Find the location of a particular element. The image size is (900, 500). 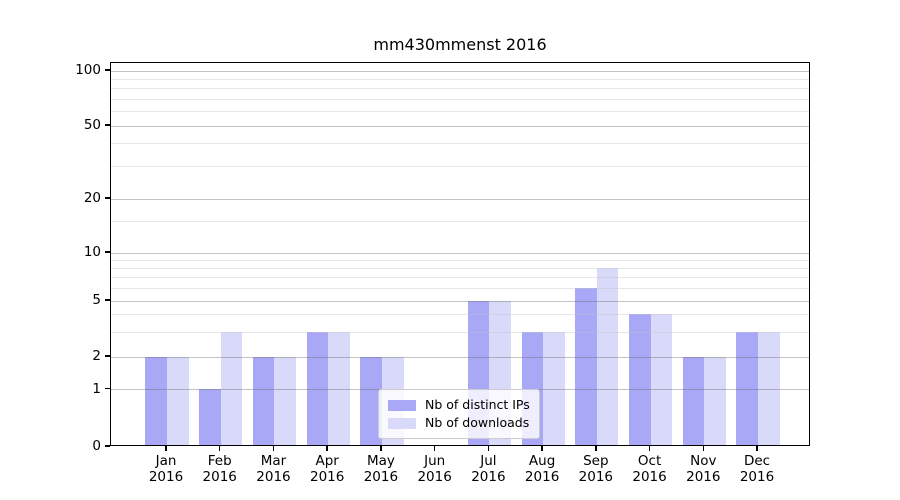

bar-nb-of-distinct-ips-jan is located at coordinates (156, 400).